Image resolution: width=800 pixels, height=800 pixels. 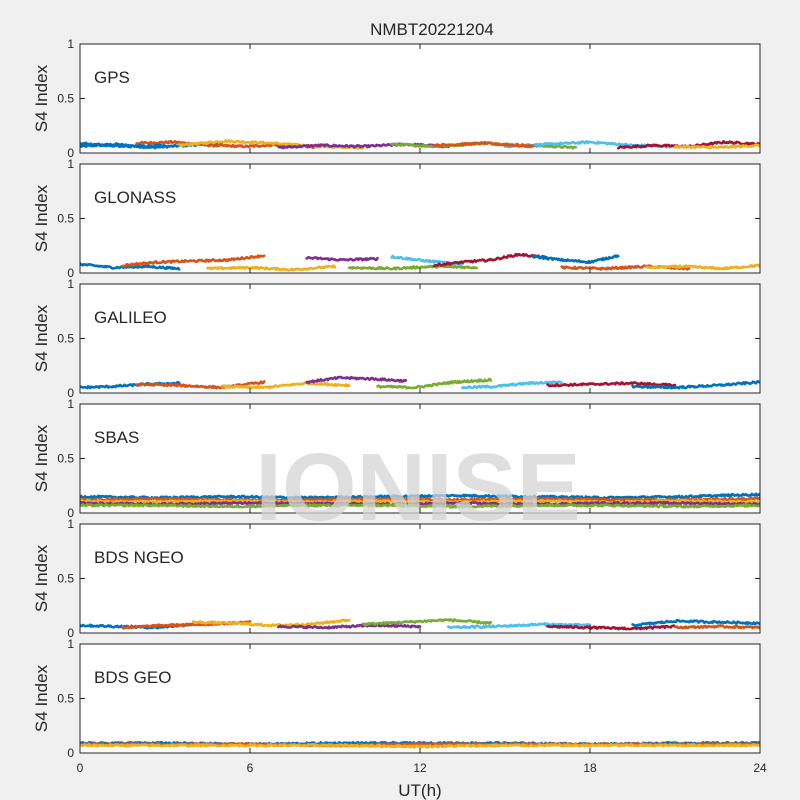 I want to click on panel-gps: 0 0.5 1 GPS S4 Index, so click(x=396, y=98).